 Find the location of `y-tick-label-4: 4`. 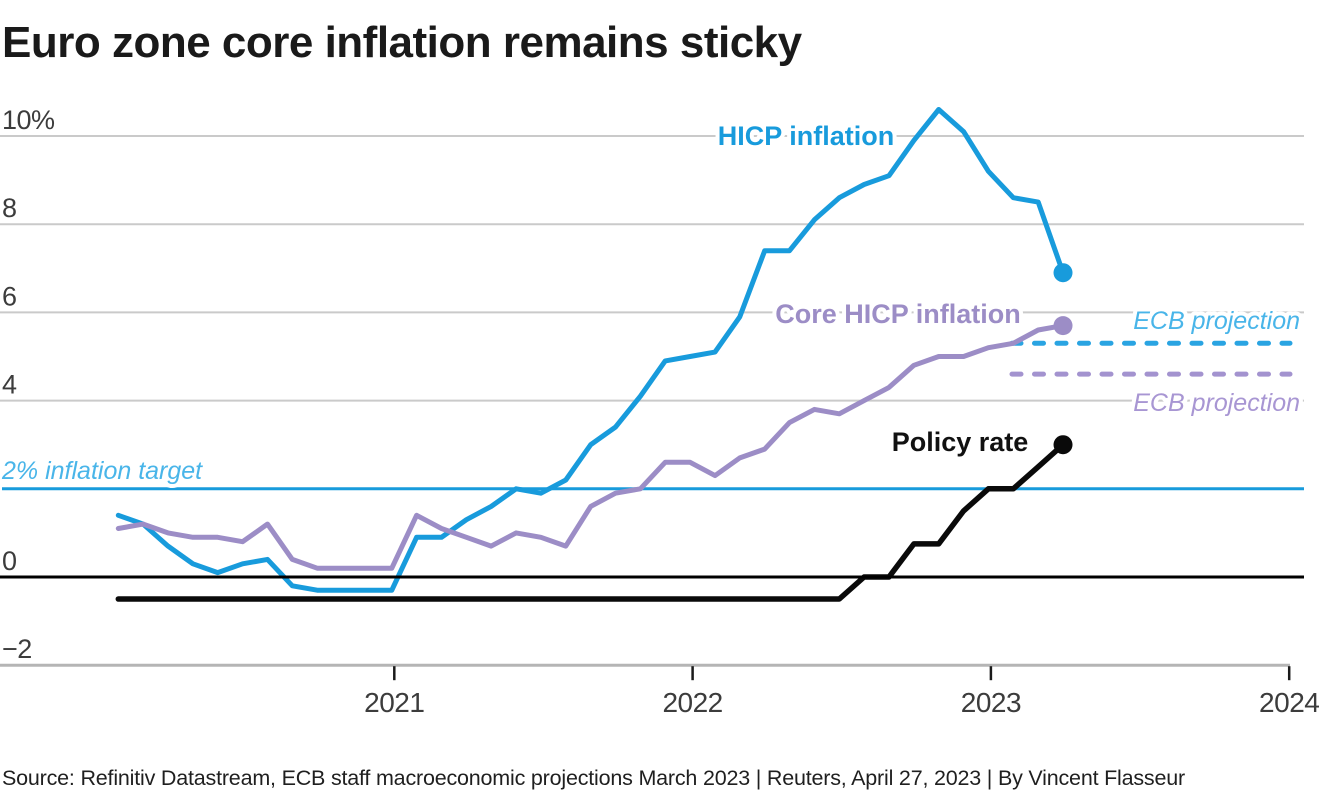

y-tick-label-4: 4 is located at coordinates (9, 385).